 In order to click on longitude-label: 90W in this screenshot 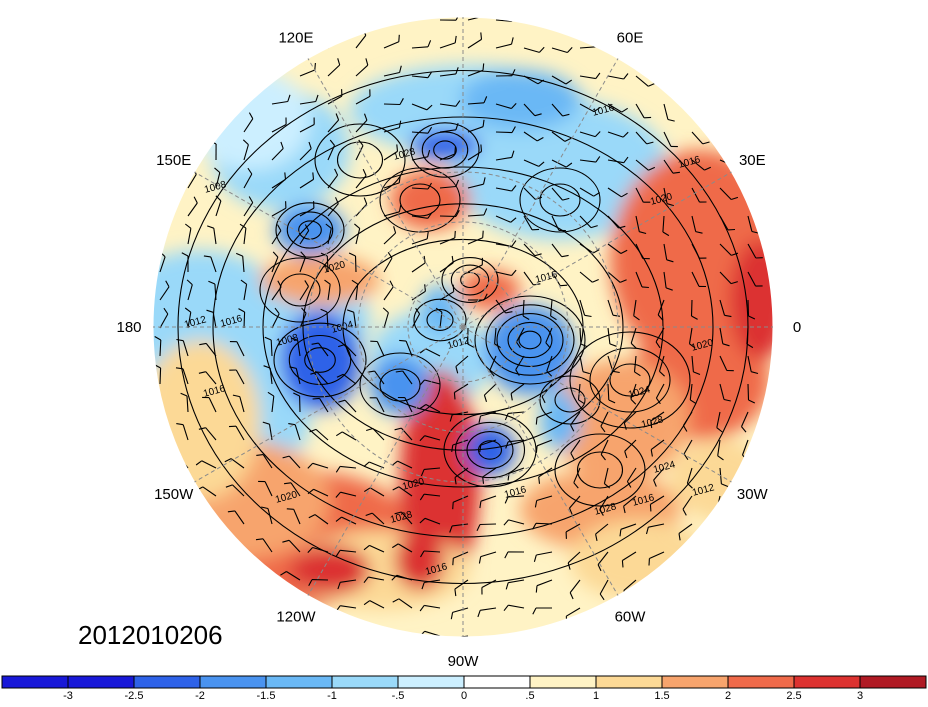, I will do `click(464, 661)`.